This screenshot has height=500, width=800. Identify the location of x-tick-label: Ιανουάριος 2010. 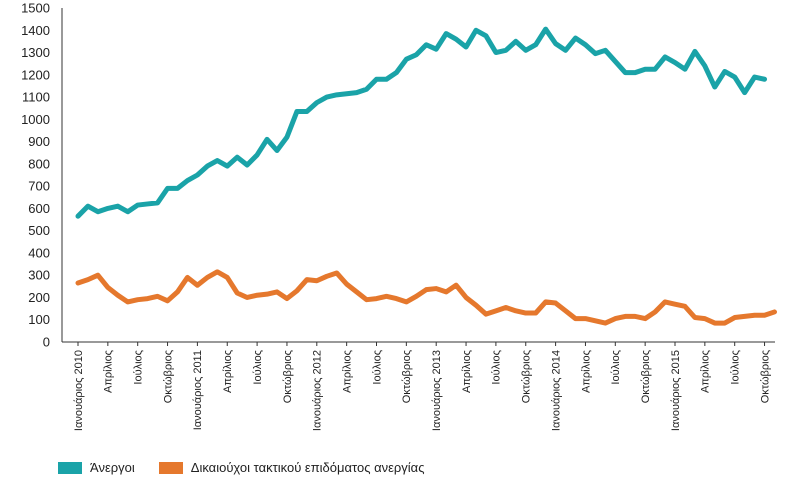
(79, 390).